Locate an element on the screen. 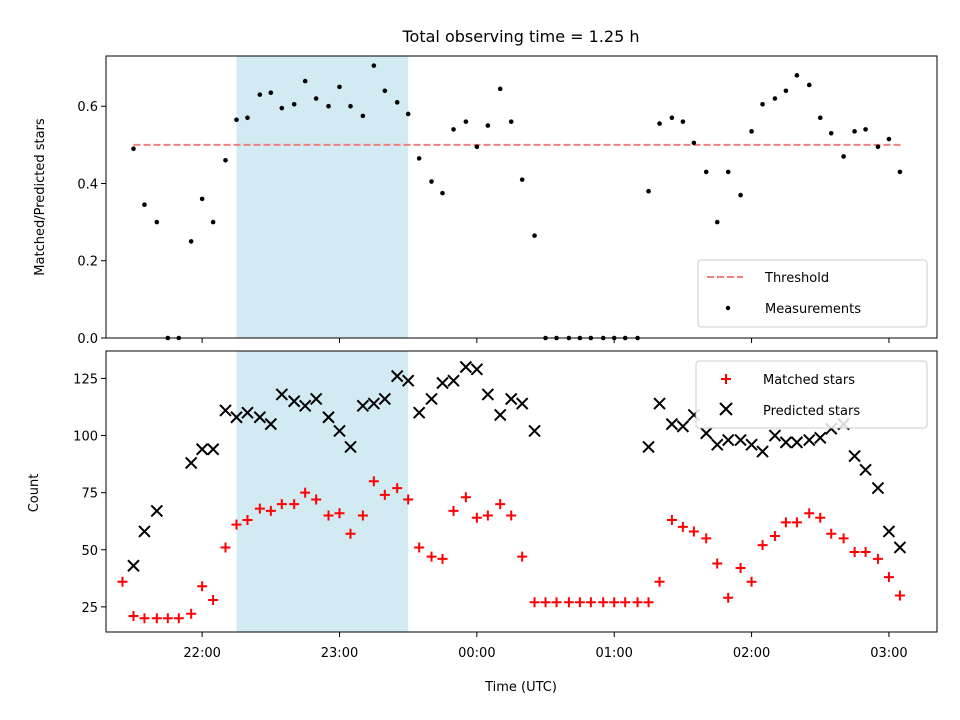 This screenshot has width=960, height=720. x-axis-label: Time (UTC) is located at coordinates (520, 687).